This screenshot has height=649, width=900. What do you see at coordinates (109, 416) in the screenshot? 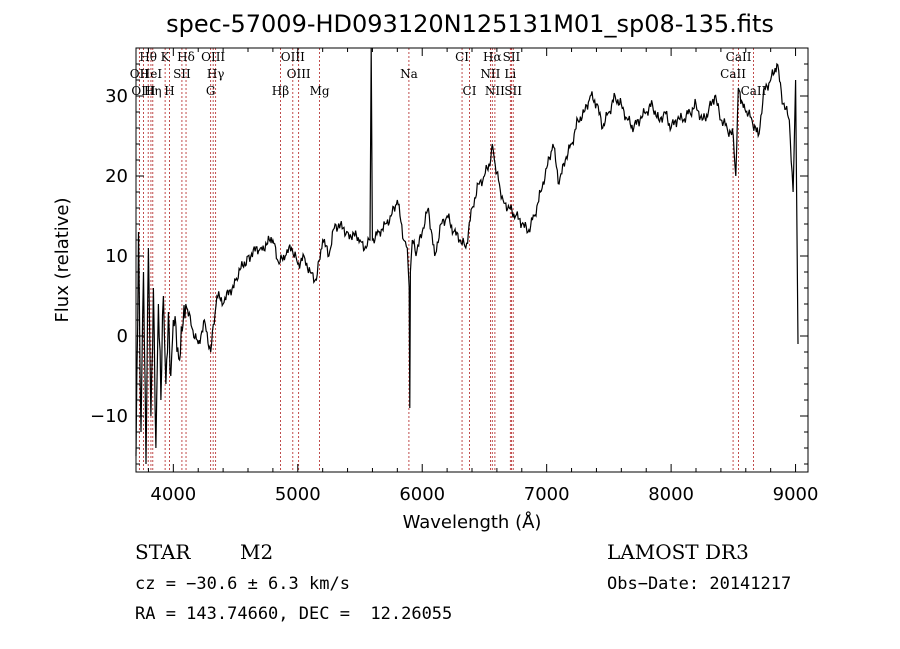
I see `y-tick-label: −10` at bounding box center [109, 416].